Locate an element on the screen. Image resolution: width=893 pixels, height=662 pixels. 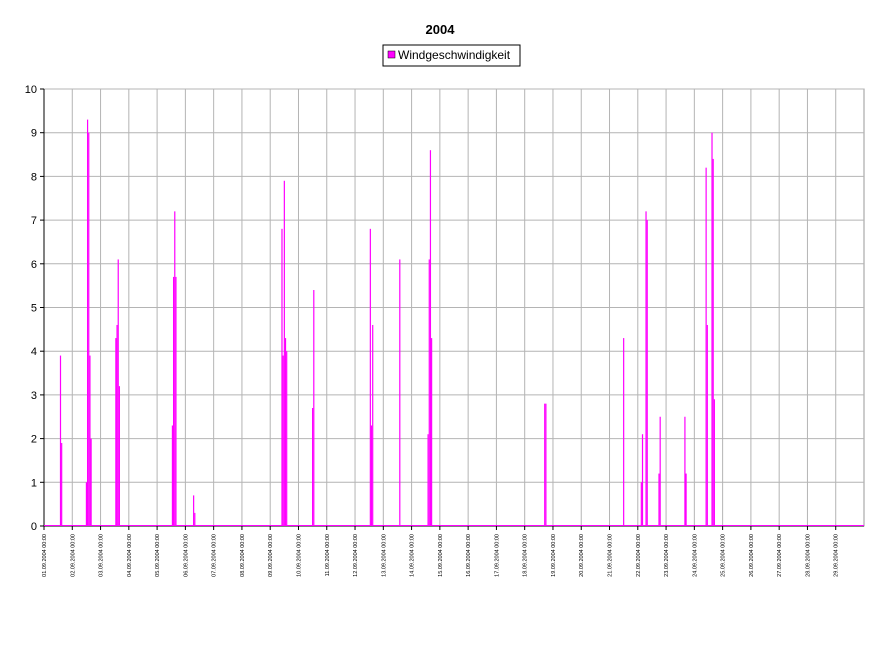
legend-box is located at coordinates (451, 55).